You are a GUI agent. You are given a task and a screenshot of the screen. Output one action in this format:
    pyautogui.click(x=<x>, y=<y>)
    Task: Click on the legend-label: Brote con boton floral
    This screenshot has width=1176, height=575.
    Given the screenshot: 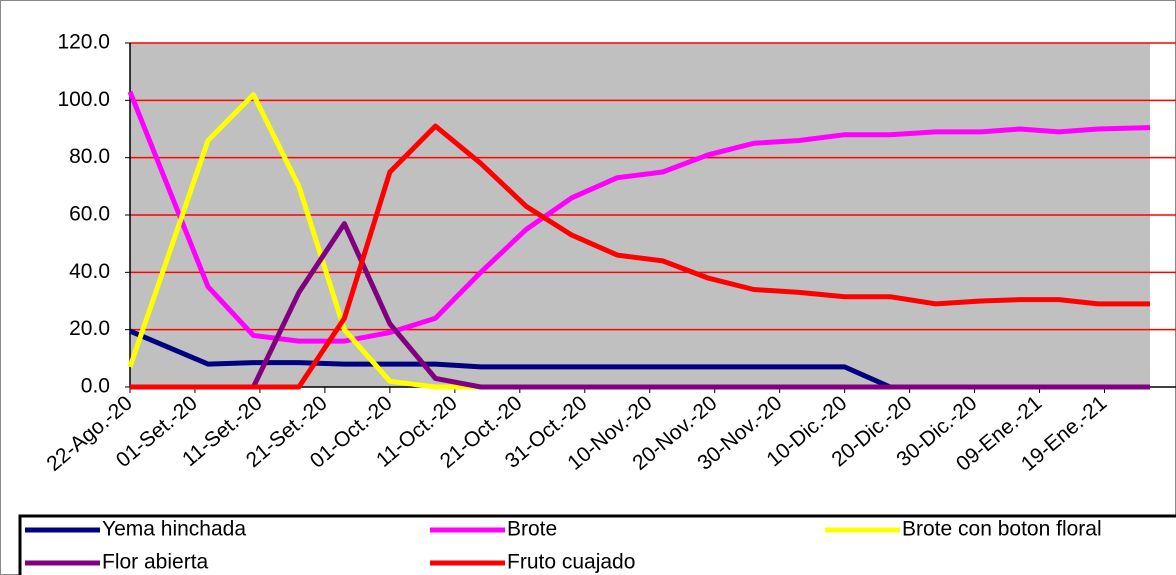 What is the action you would take?
    pyautogui.click(x=1002, y=529)
    